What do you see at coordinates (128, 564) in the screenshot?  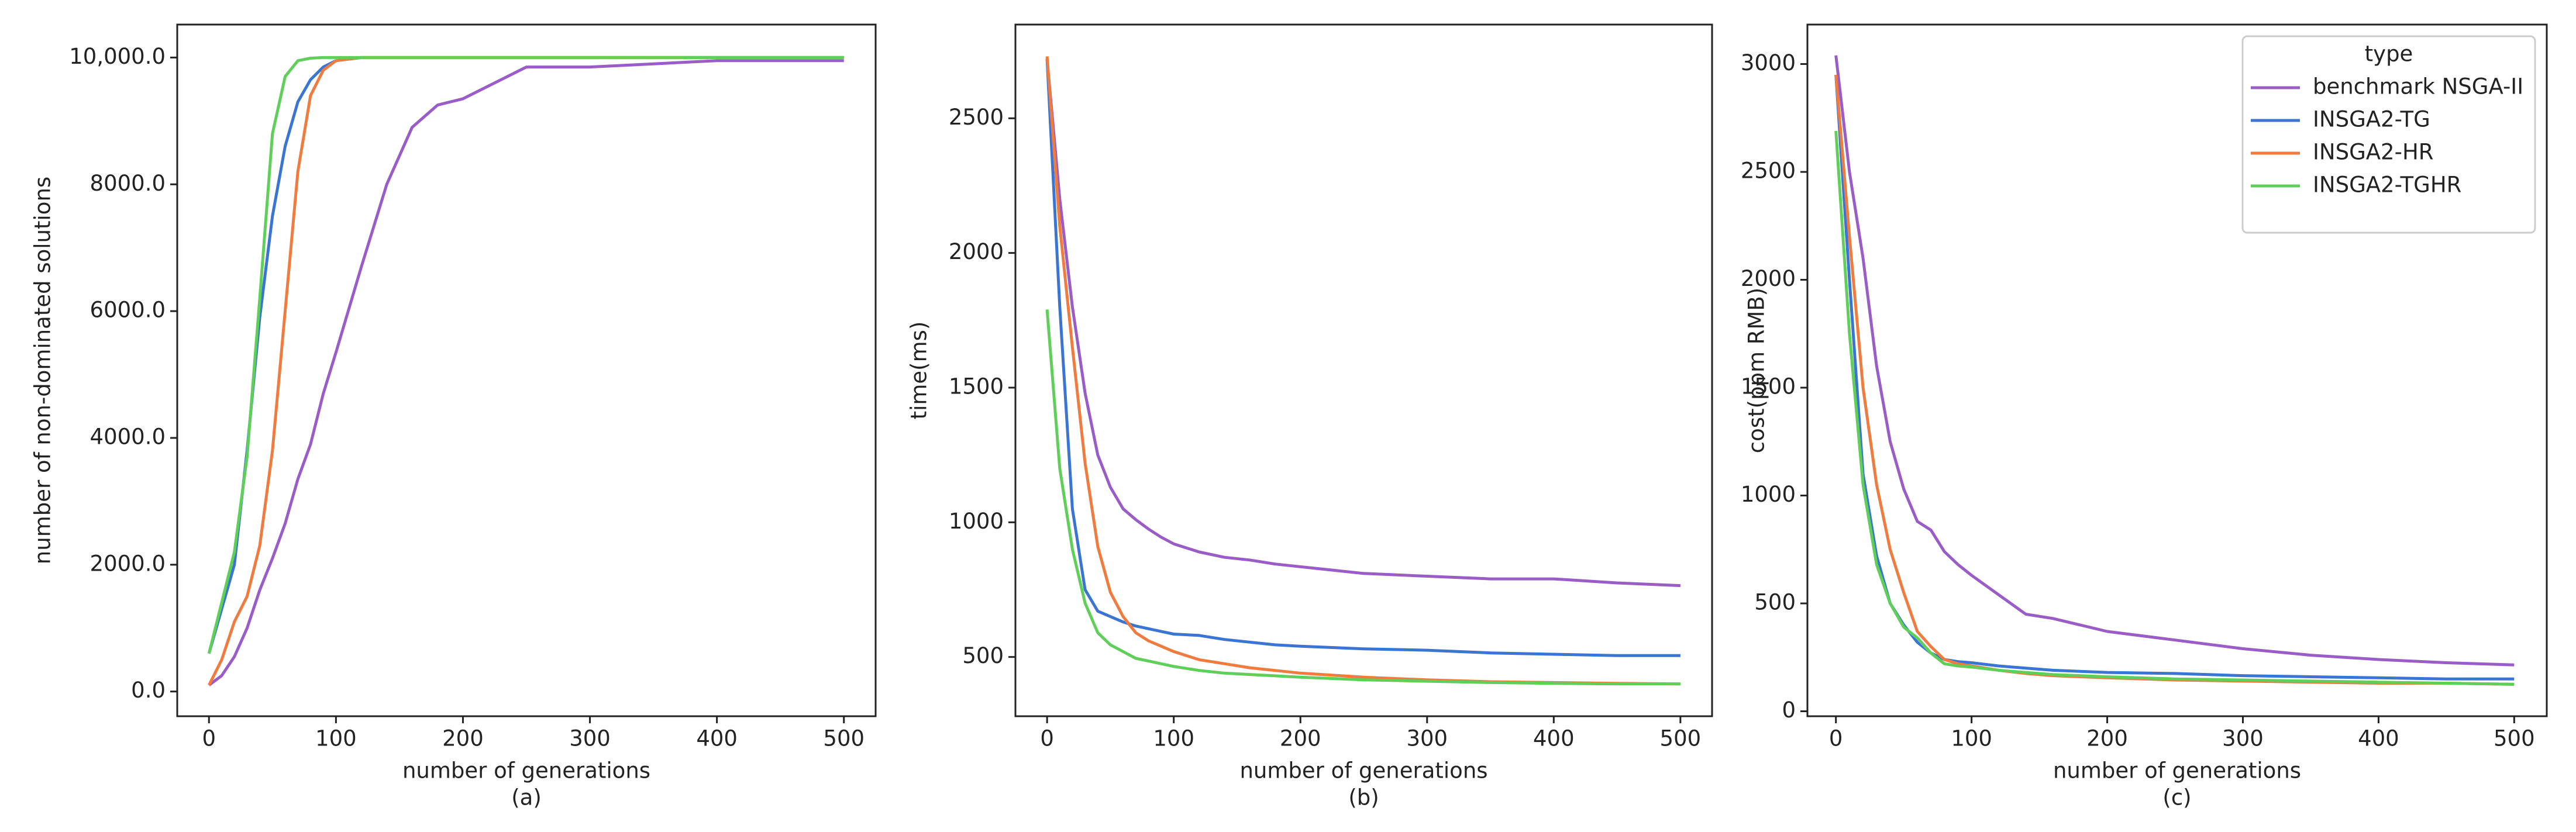 I see `y-tick-label: 2000.0` at bounding box center [128, 564].